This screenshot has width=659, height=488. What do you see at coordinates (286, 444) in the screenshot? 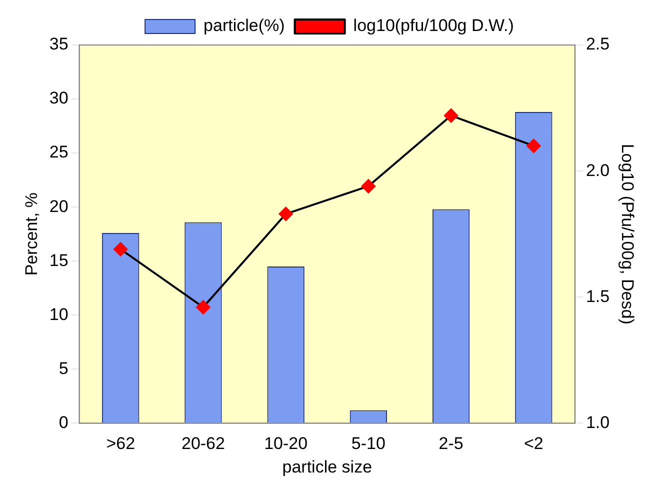
I see `x-tick-label: 10-20` at bounding box center [286, 444].